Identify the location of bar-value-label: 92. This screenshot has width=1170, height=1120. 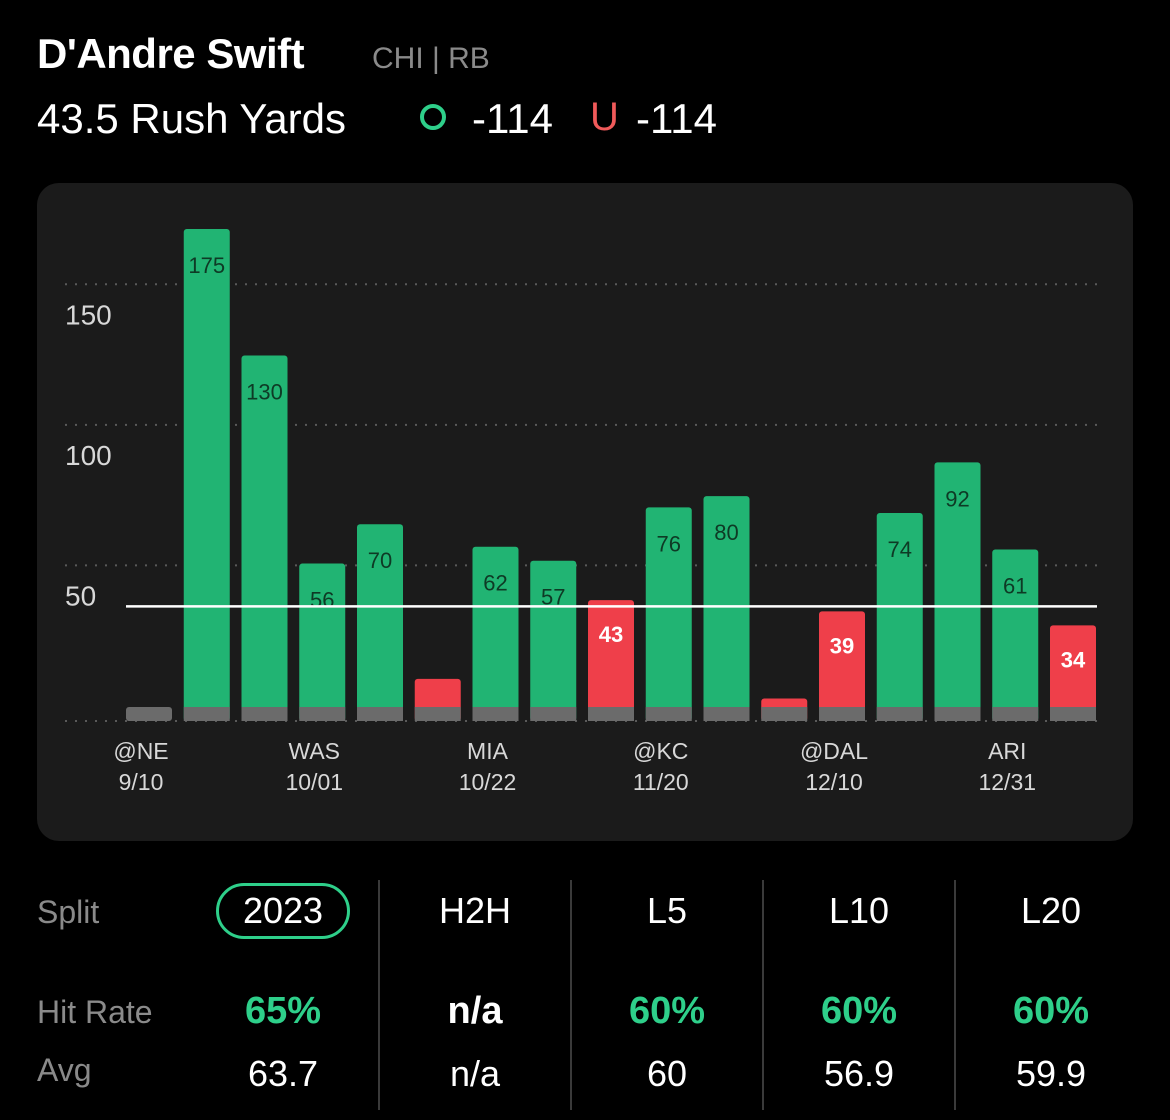
(957, 498).